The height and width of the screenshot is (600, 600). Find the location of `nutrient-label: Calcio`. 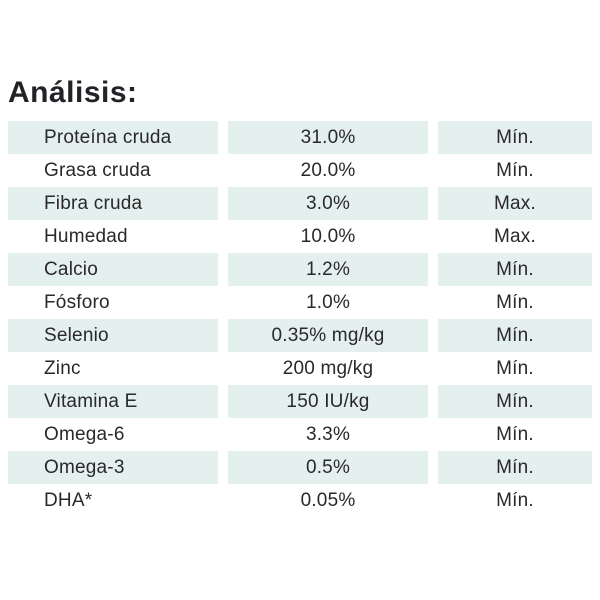

nutrient-label: Calcio is located at coordinates (113, 269).